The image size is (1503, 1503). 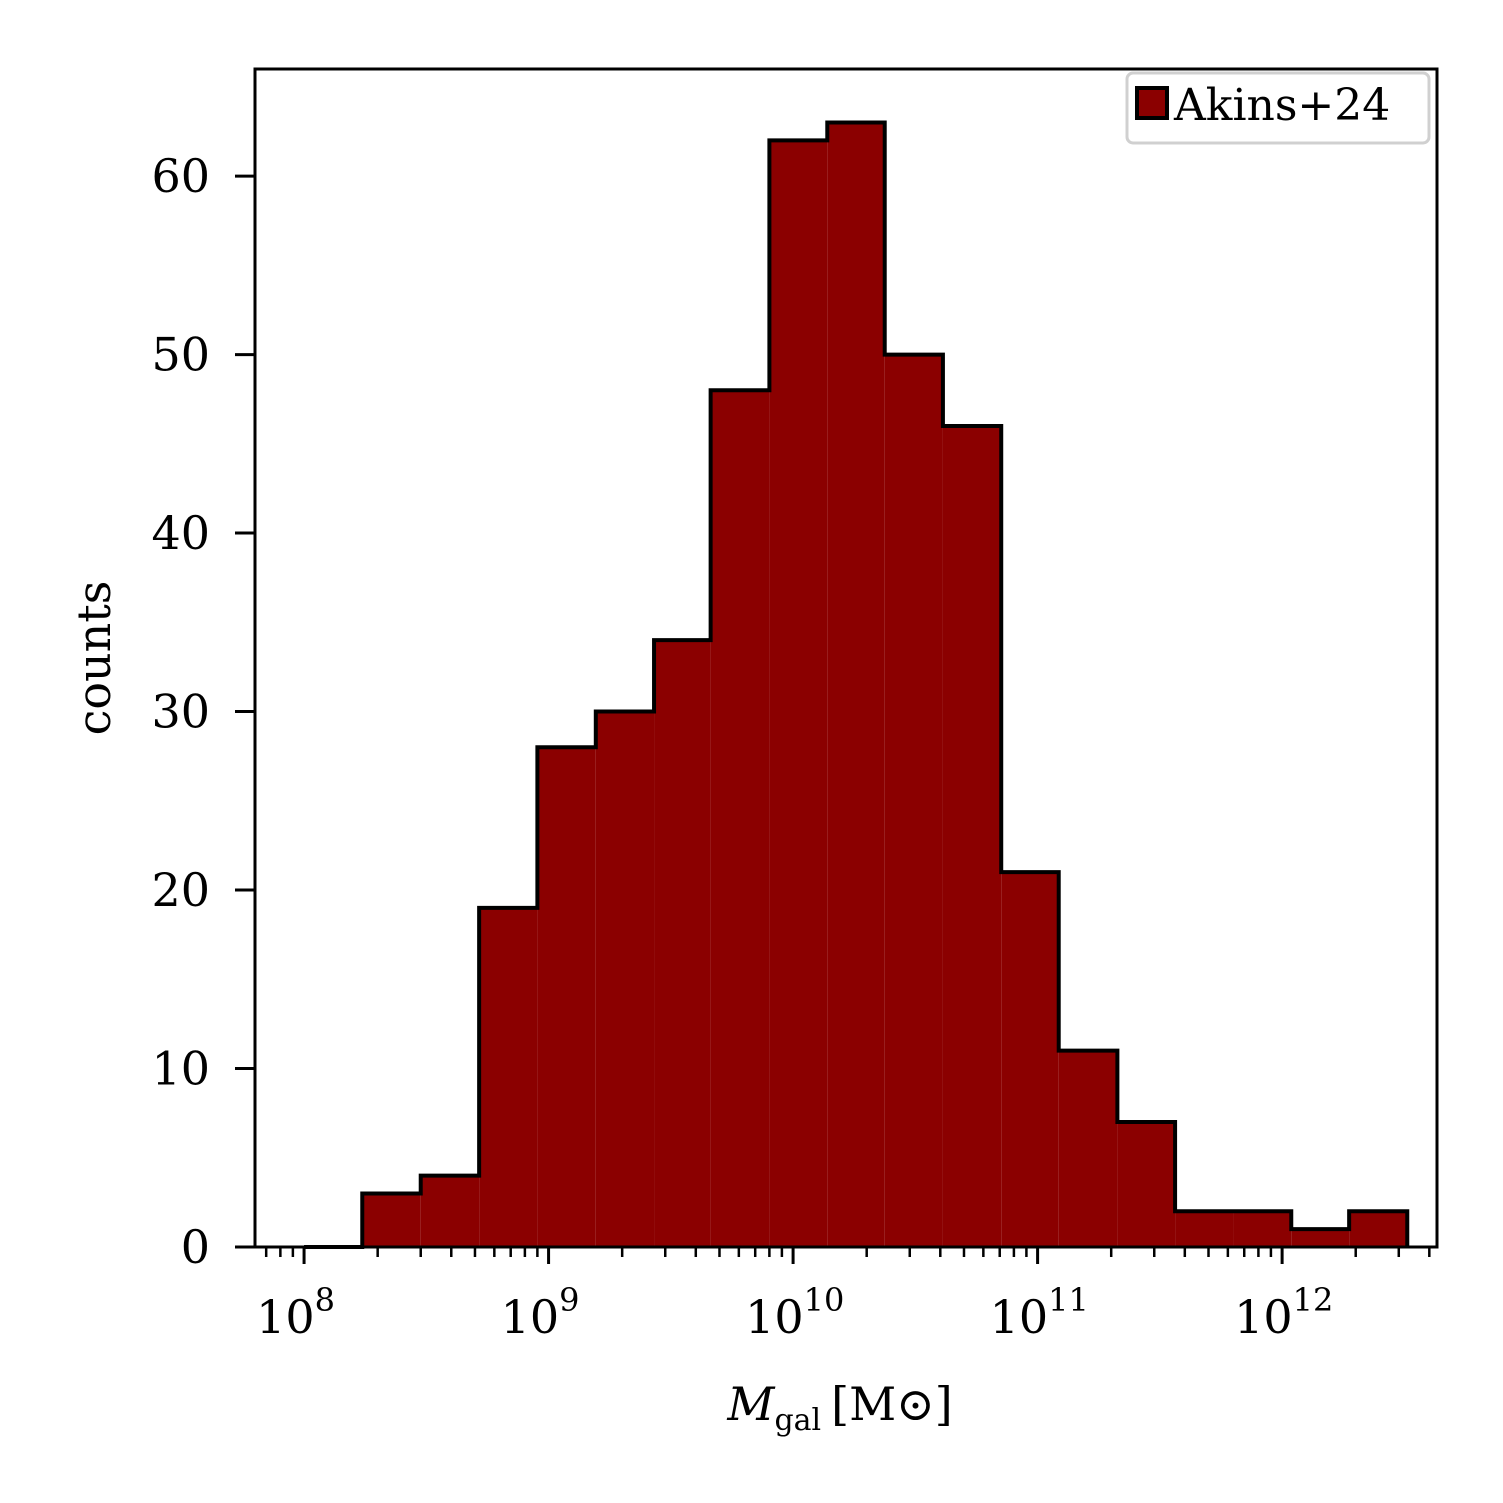 What do you see at coordinates (1283, 1312) in the screenshot?
I see `x-tick-label: 10¹²` at bounding box center [1283, 1312].